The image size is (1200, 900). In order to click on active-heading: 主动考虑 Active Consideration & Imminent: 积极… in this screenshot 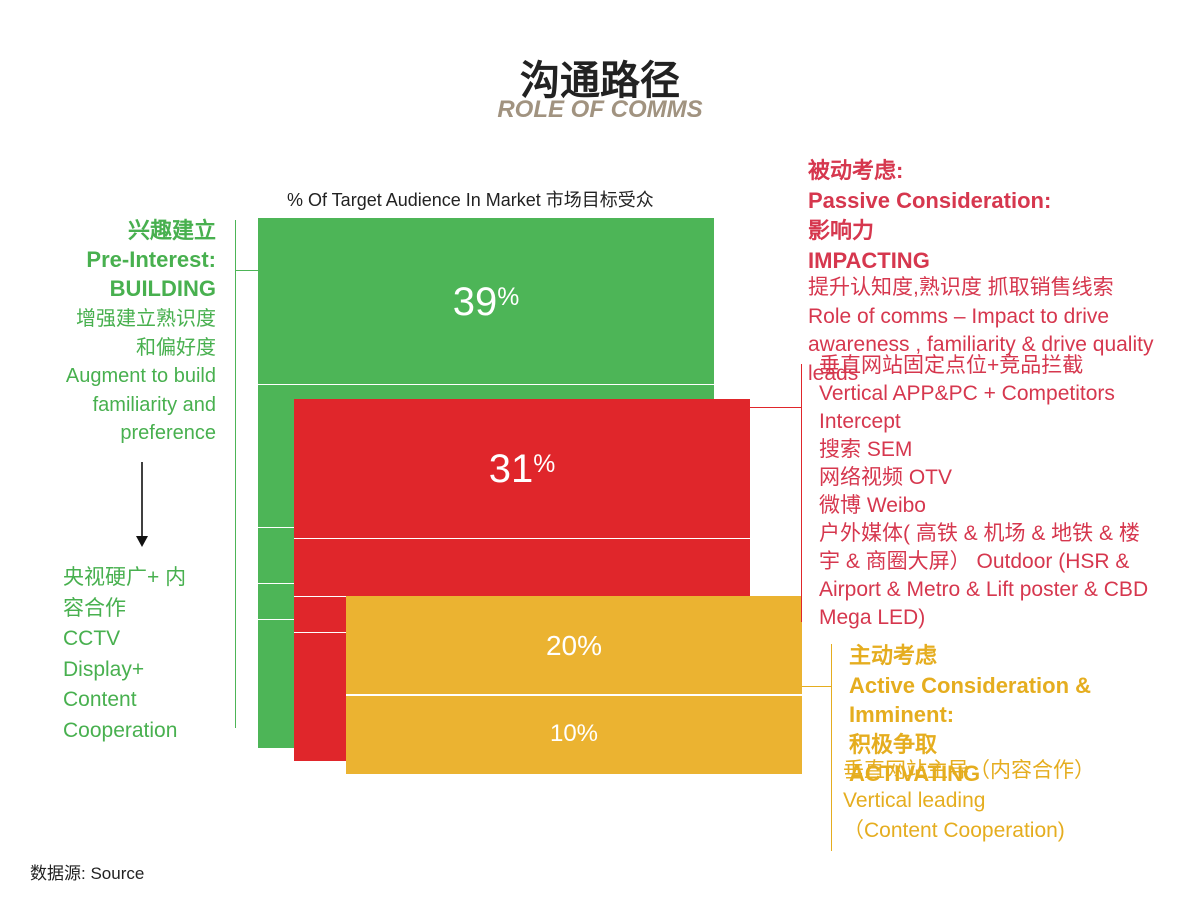, I will do `click(970, 715)`.